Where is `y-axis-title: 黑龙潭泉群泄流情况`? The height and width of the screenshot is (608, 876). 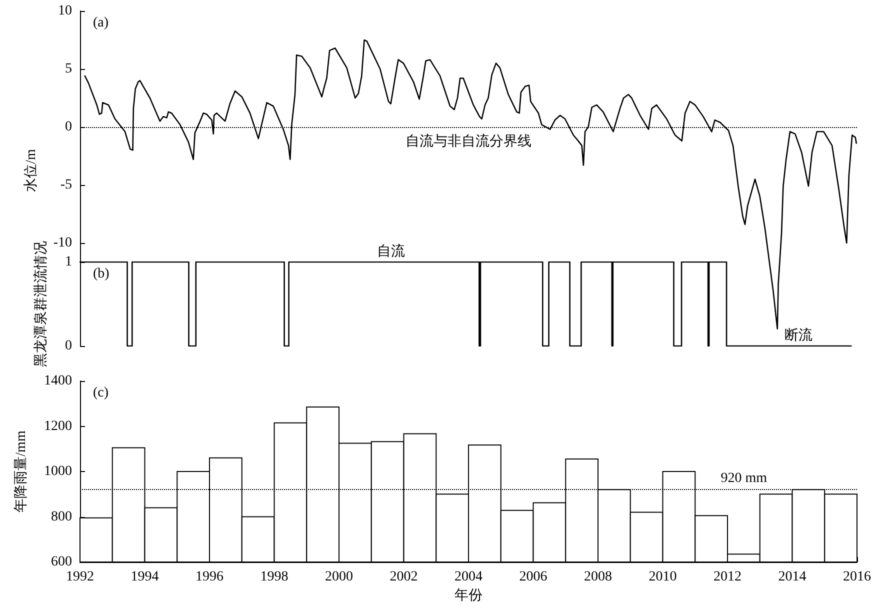 y-axis-title: 黑龙潭泉群泄流情况 is located at coordinates (41, 304).